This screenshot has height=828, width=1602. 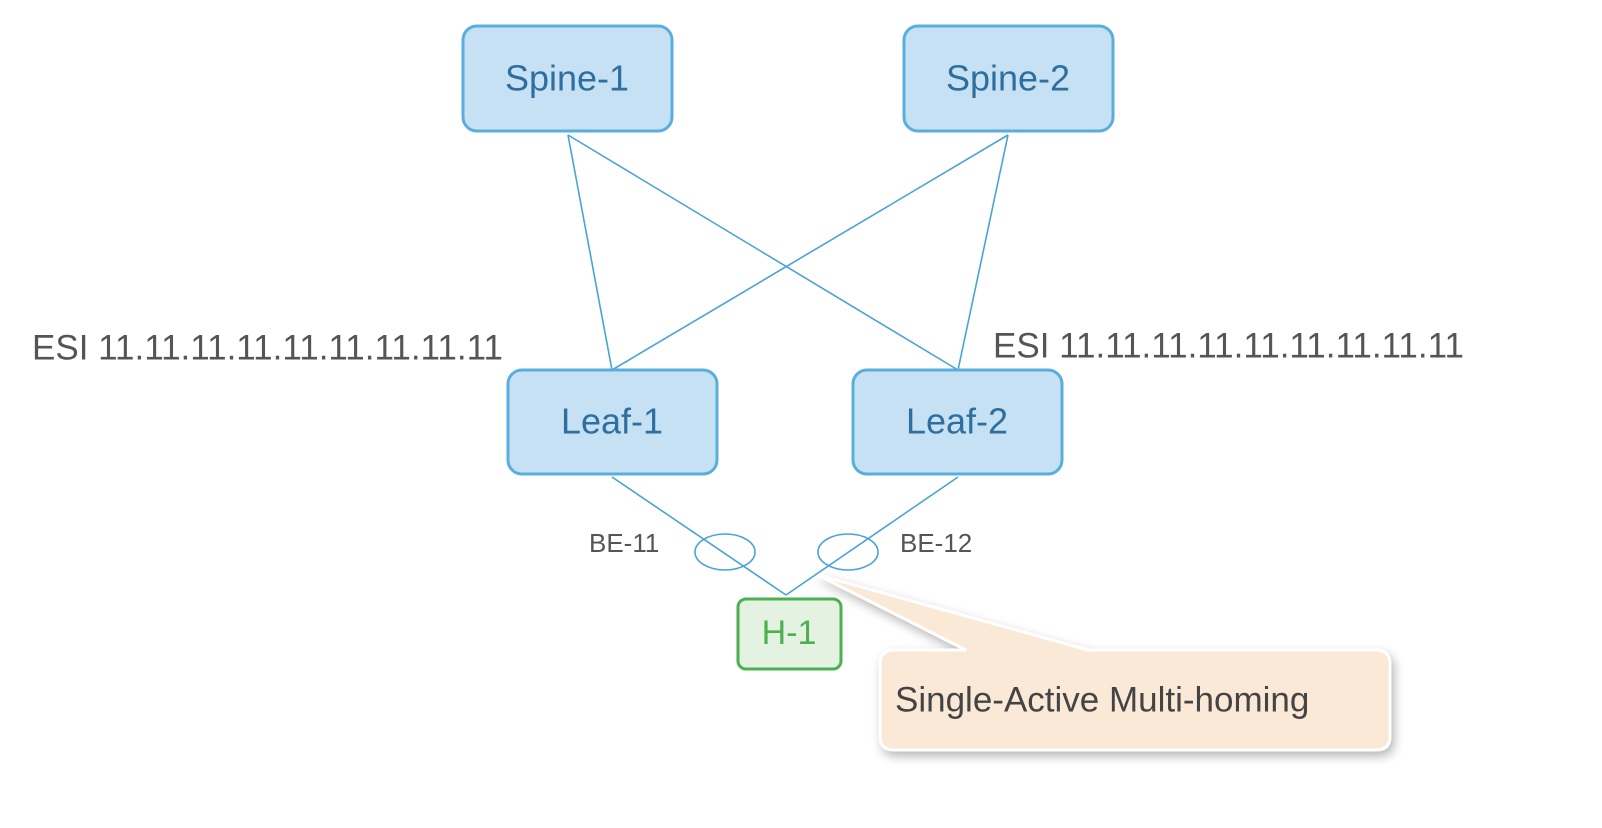 I want to click on node-spine-2-label: Spine-2, so click(x=1008, y=78).